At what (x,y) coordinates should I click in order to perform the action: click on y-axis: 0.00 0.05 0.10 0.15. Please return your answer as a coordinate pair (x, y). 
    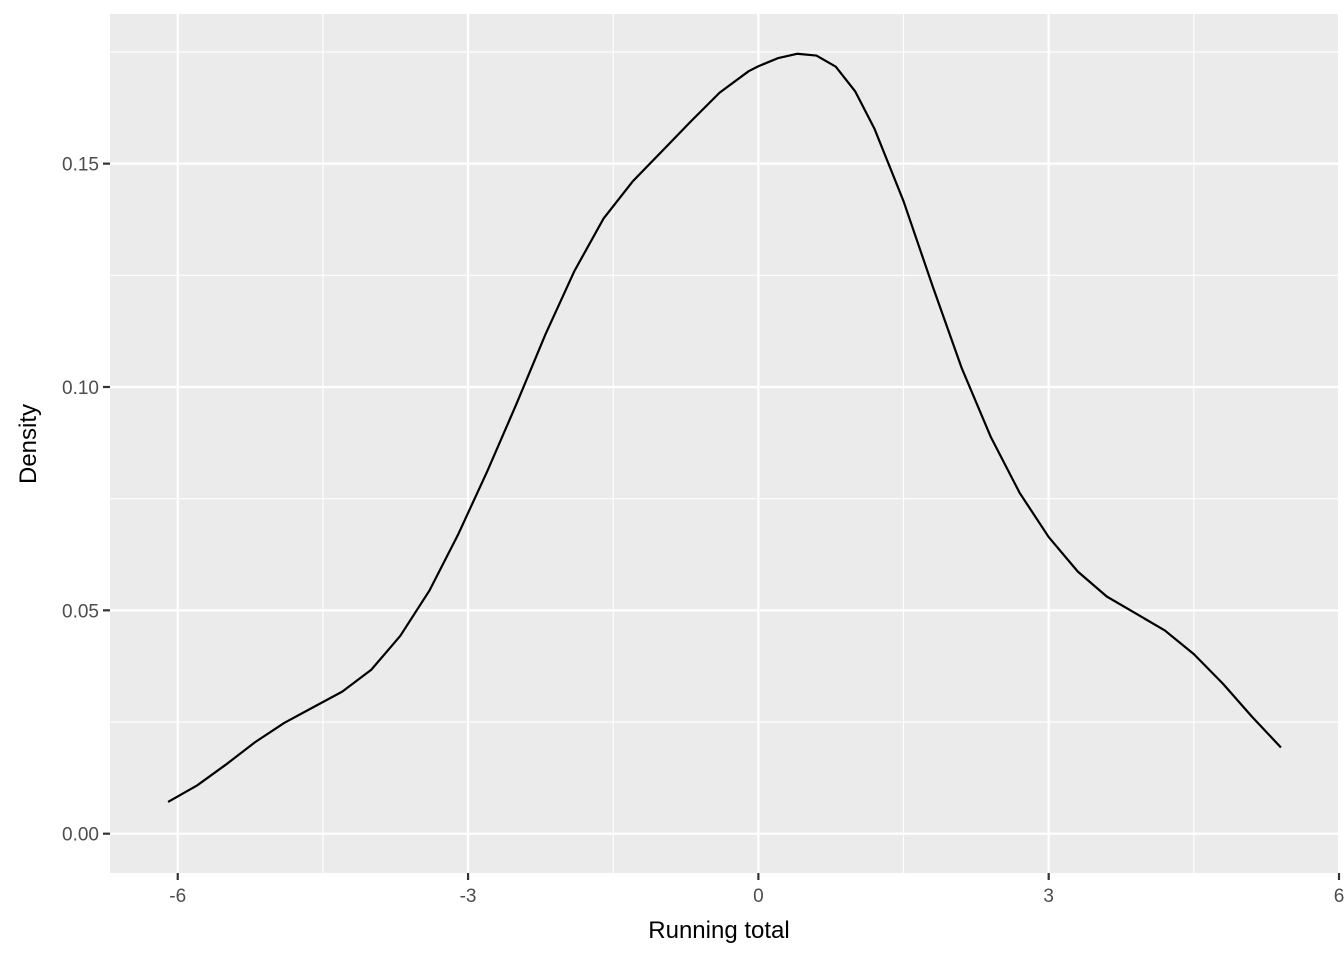
    Looking at the image, I should click on (86, 500).